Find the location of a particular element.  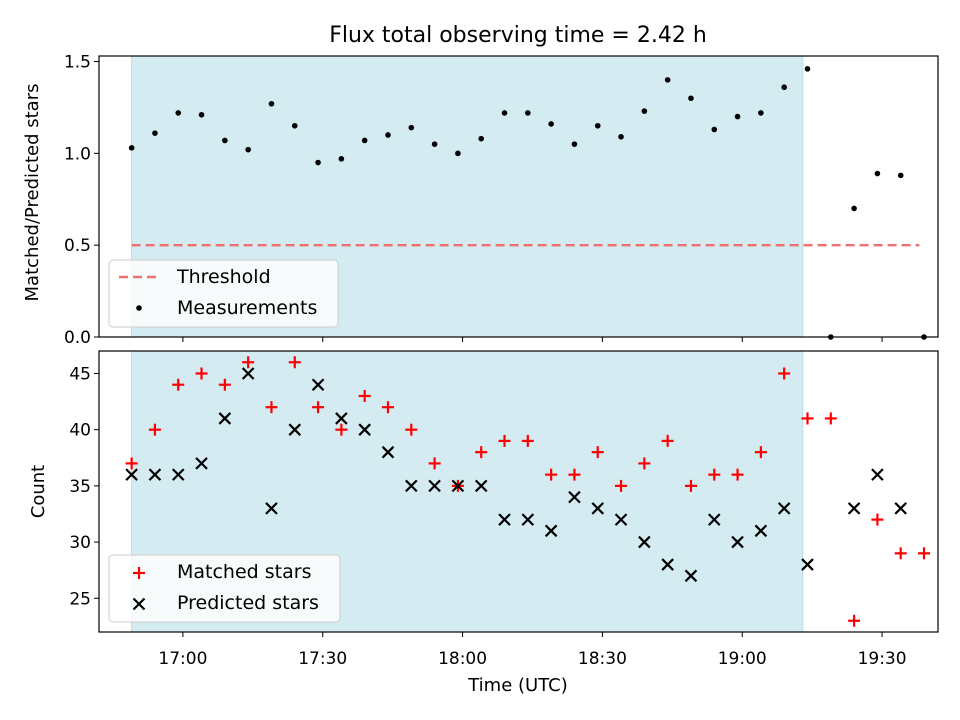

ratio-y-tick-label: 1.0 is located at coordinates (77, 154).